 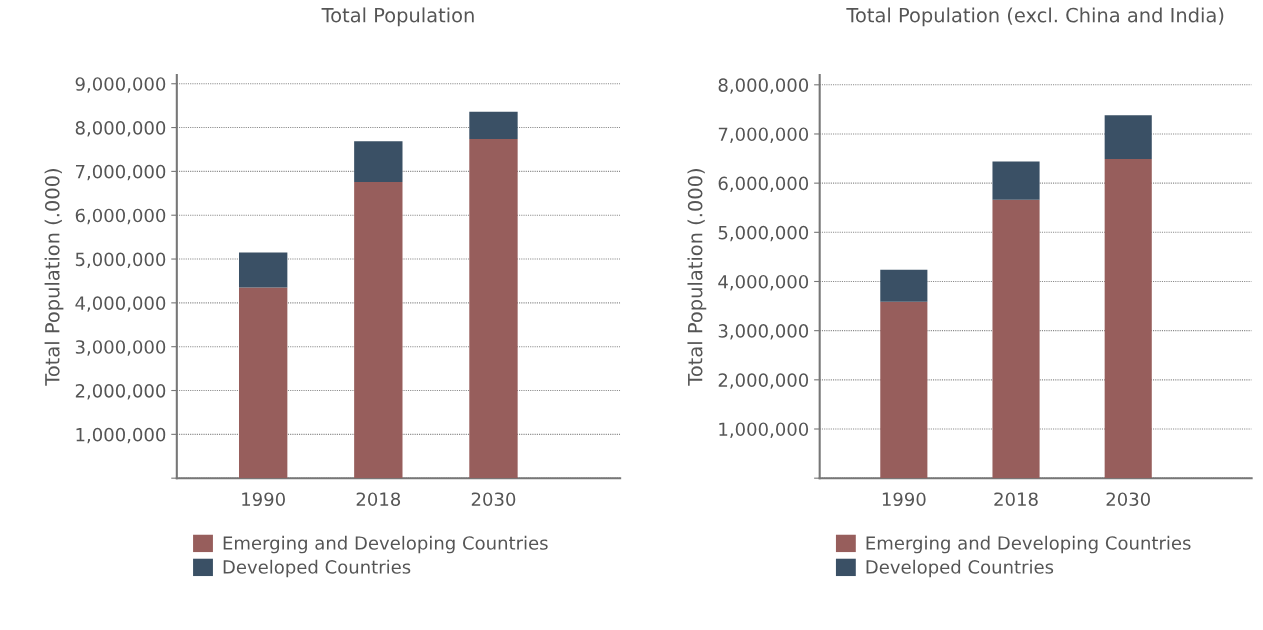 I want to click on y-tick-label: 9,000,000, so click(x=120, y=85).